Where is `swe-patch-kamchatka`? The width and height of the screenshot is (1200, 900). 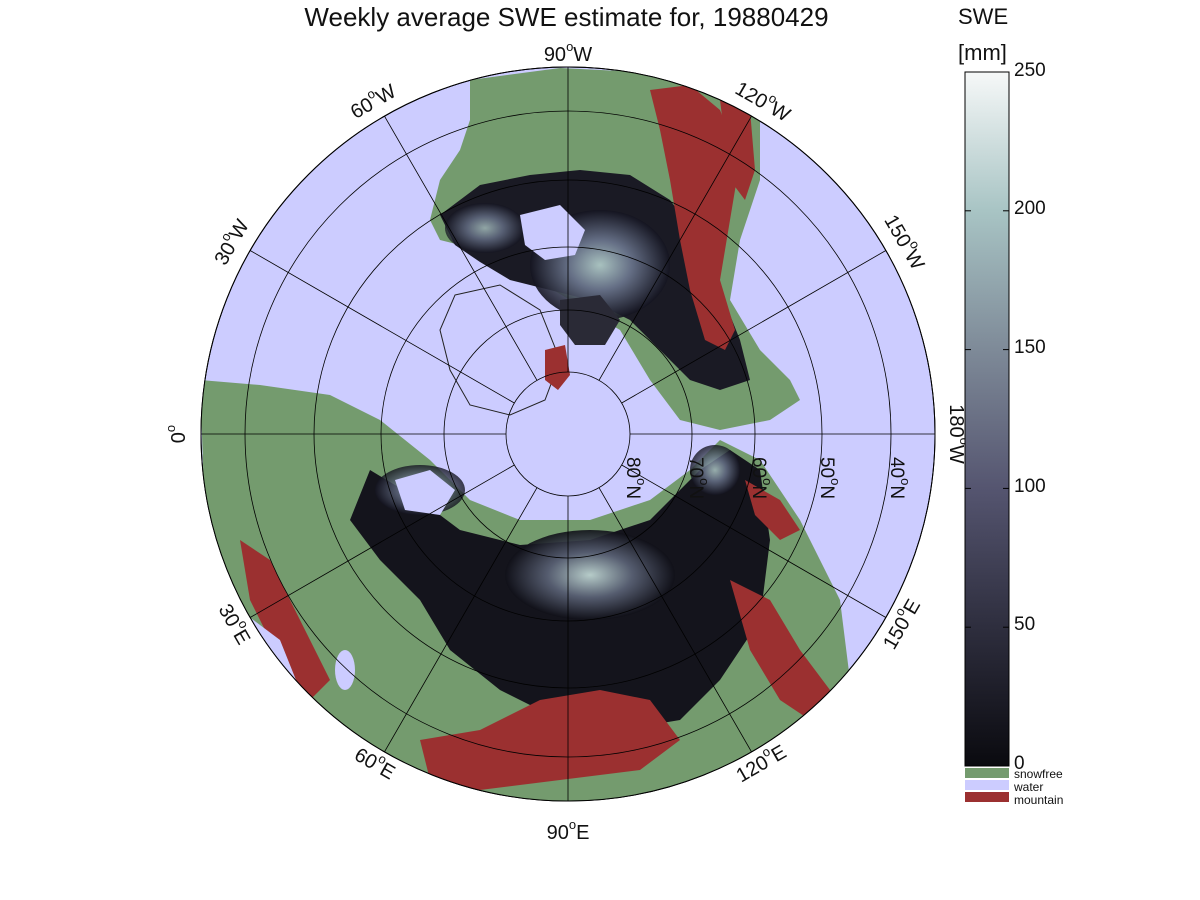
swe-patch-kamchatka is located at coordinates (715, 470).